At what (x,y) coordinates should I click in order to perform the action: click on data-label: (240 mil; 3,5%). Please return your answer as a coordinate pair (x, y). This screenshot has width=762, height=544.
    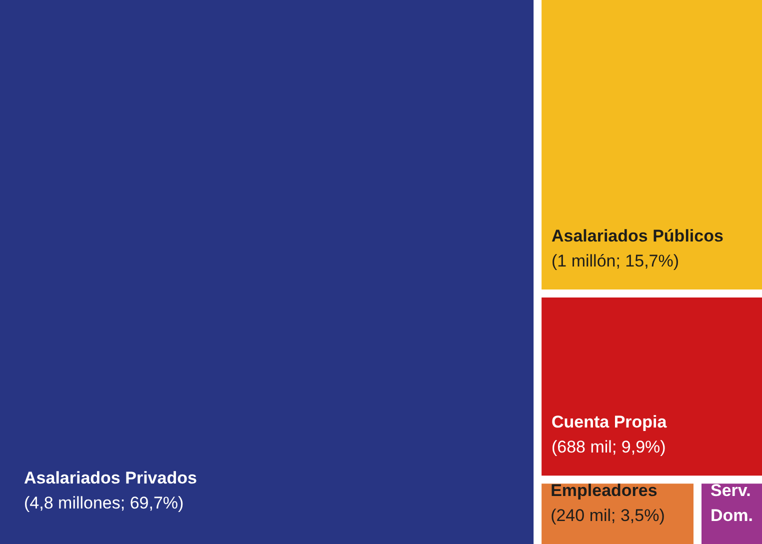
    Looking at the image, I should click on (607, 515).